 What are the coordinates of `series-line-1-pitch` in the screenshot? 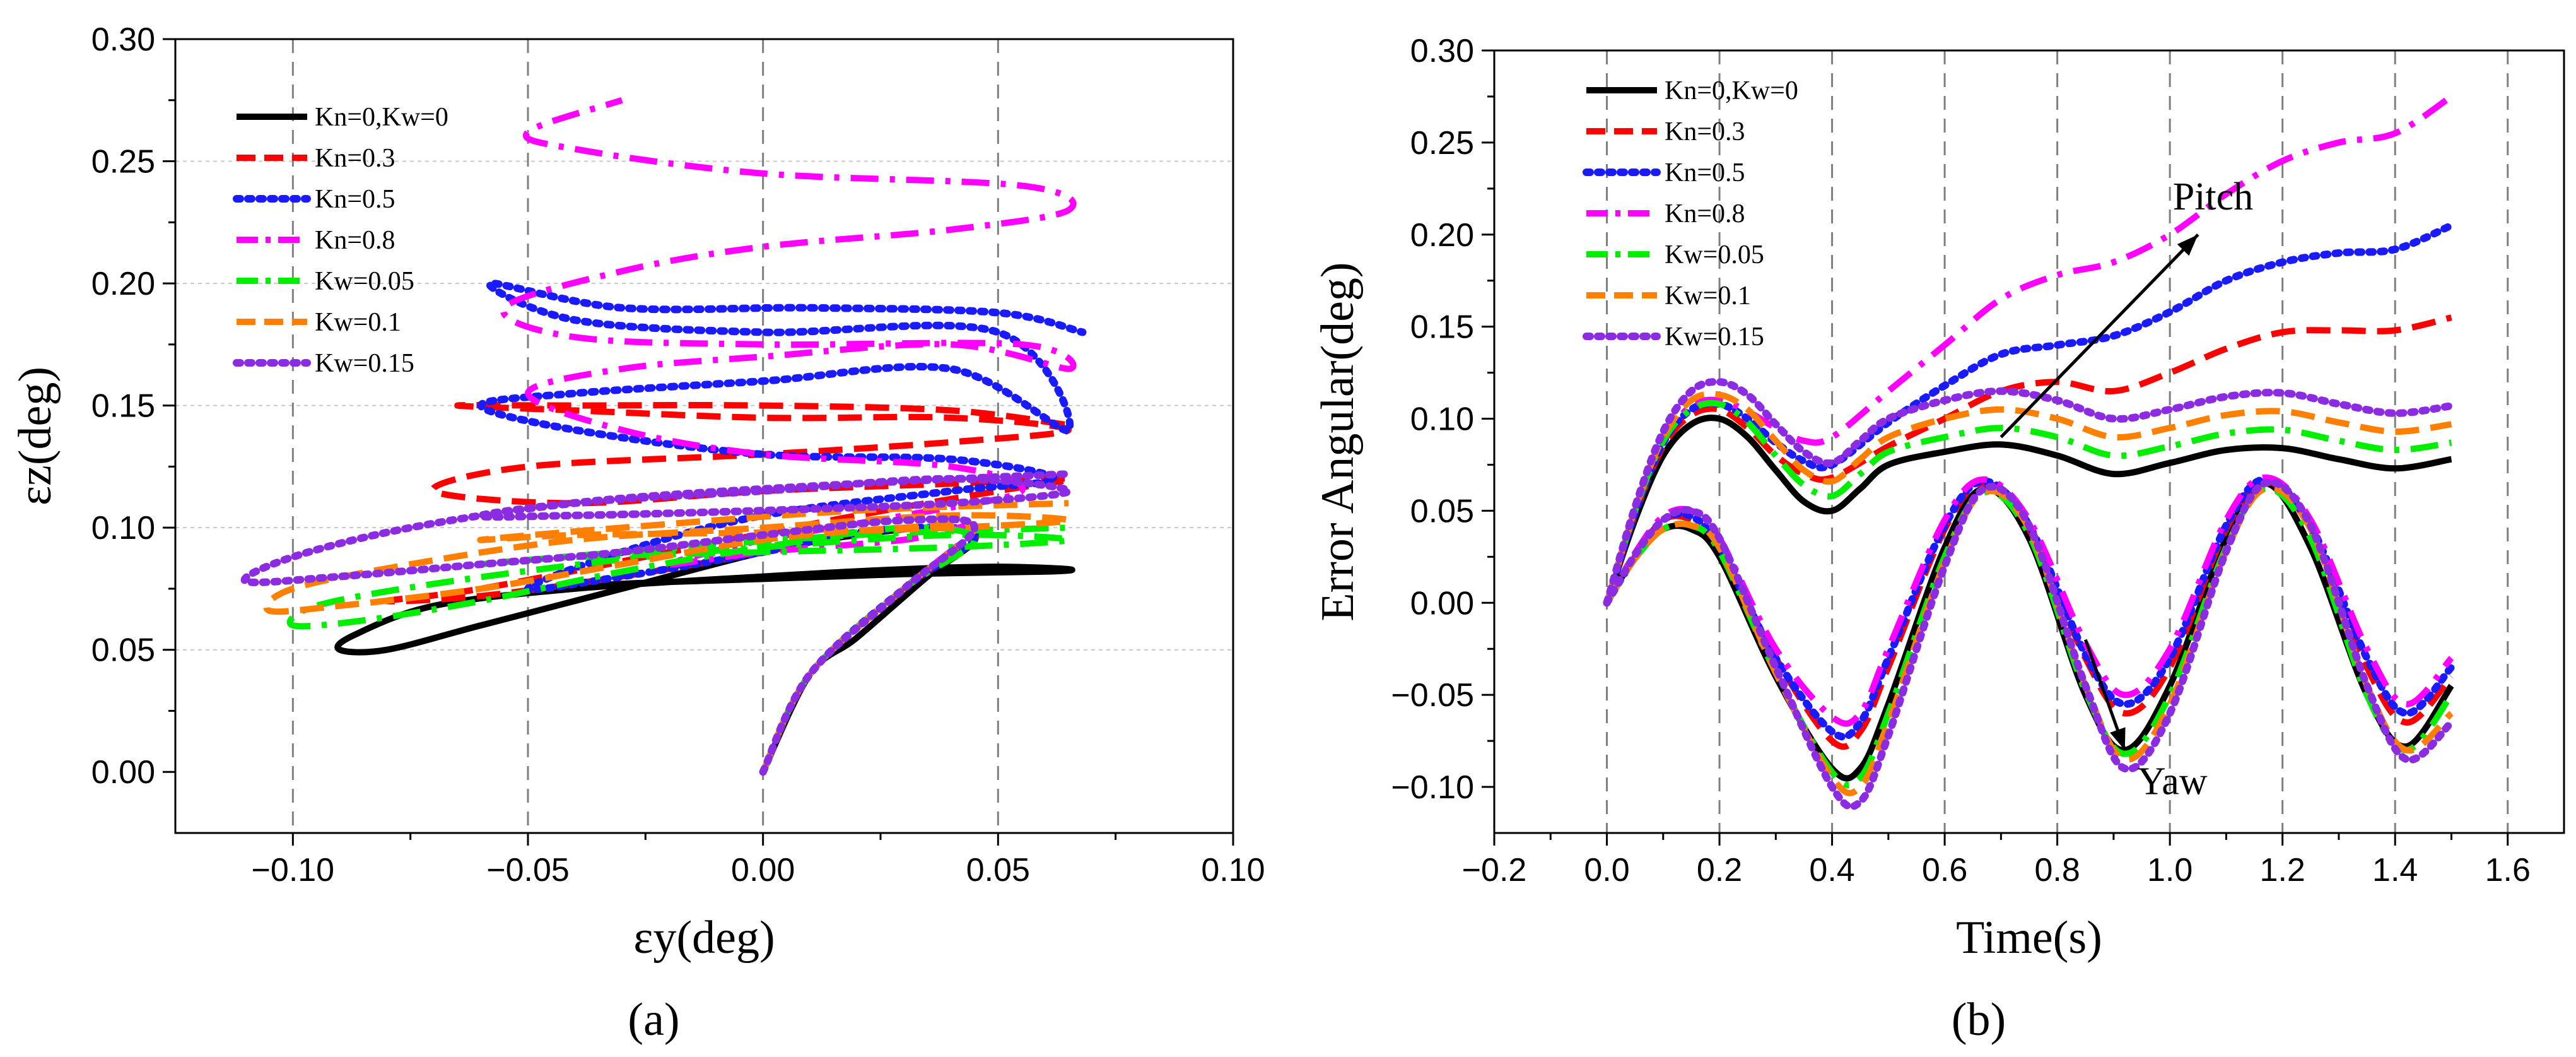 It's located at (2027, 510).